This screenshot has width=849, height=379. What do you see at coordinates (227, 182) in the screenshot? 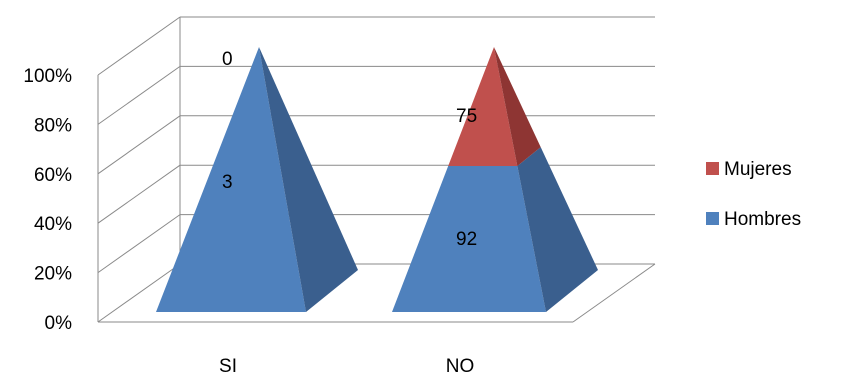
I see `data-label: 3` at bounding box center [227, 182].